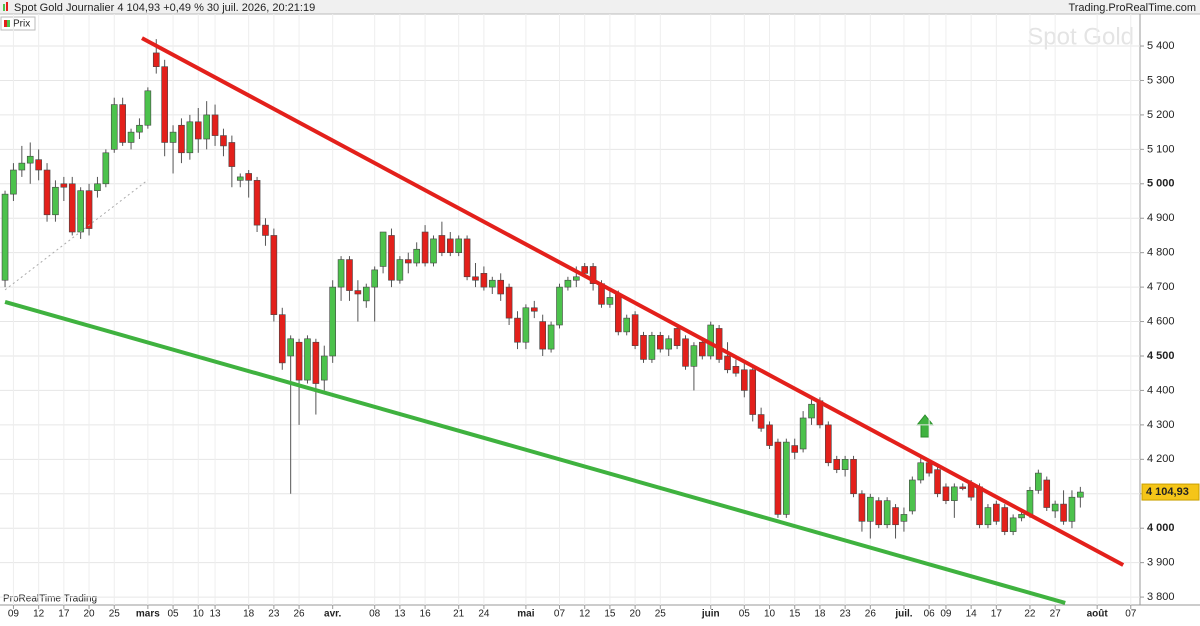 The height and width of the screenshot is (626, 1200). I want to click on y-tick-label: 5 400, so click(1161, 46).